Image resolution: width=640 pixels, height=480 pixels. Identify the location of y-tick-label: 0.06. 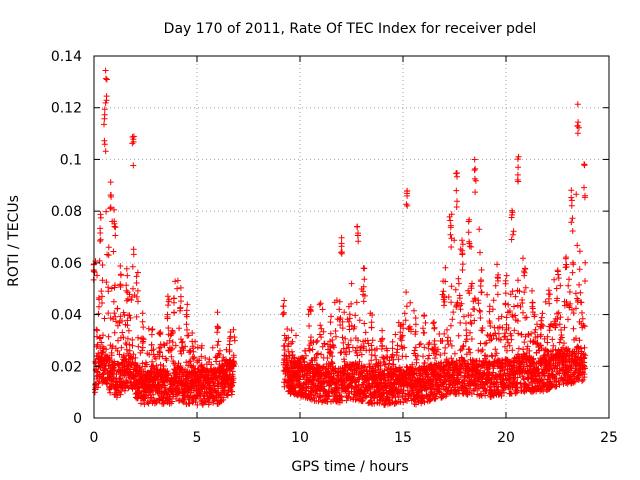
(66, 264).